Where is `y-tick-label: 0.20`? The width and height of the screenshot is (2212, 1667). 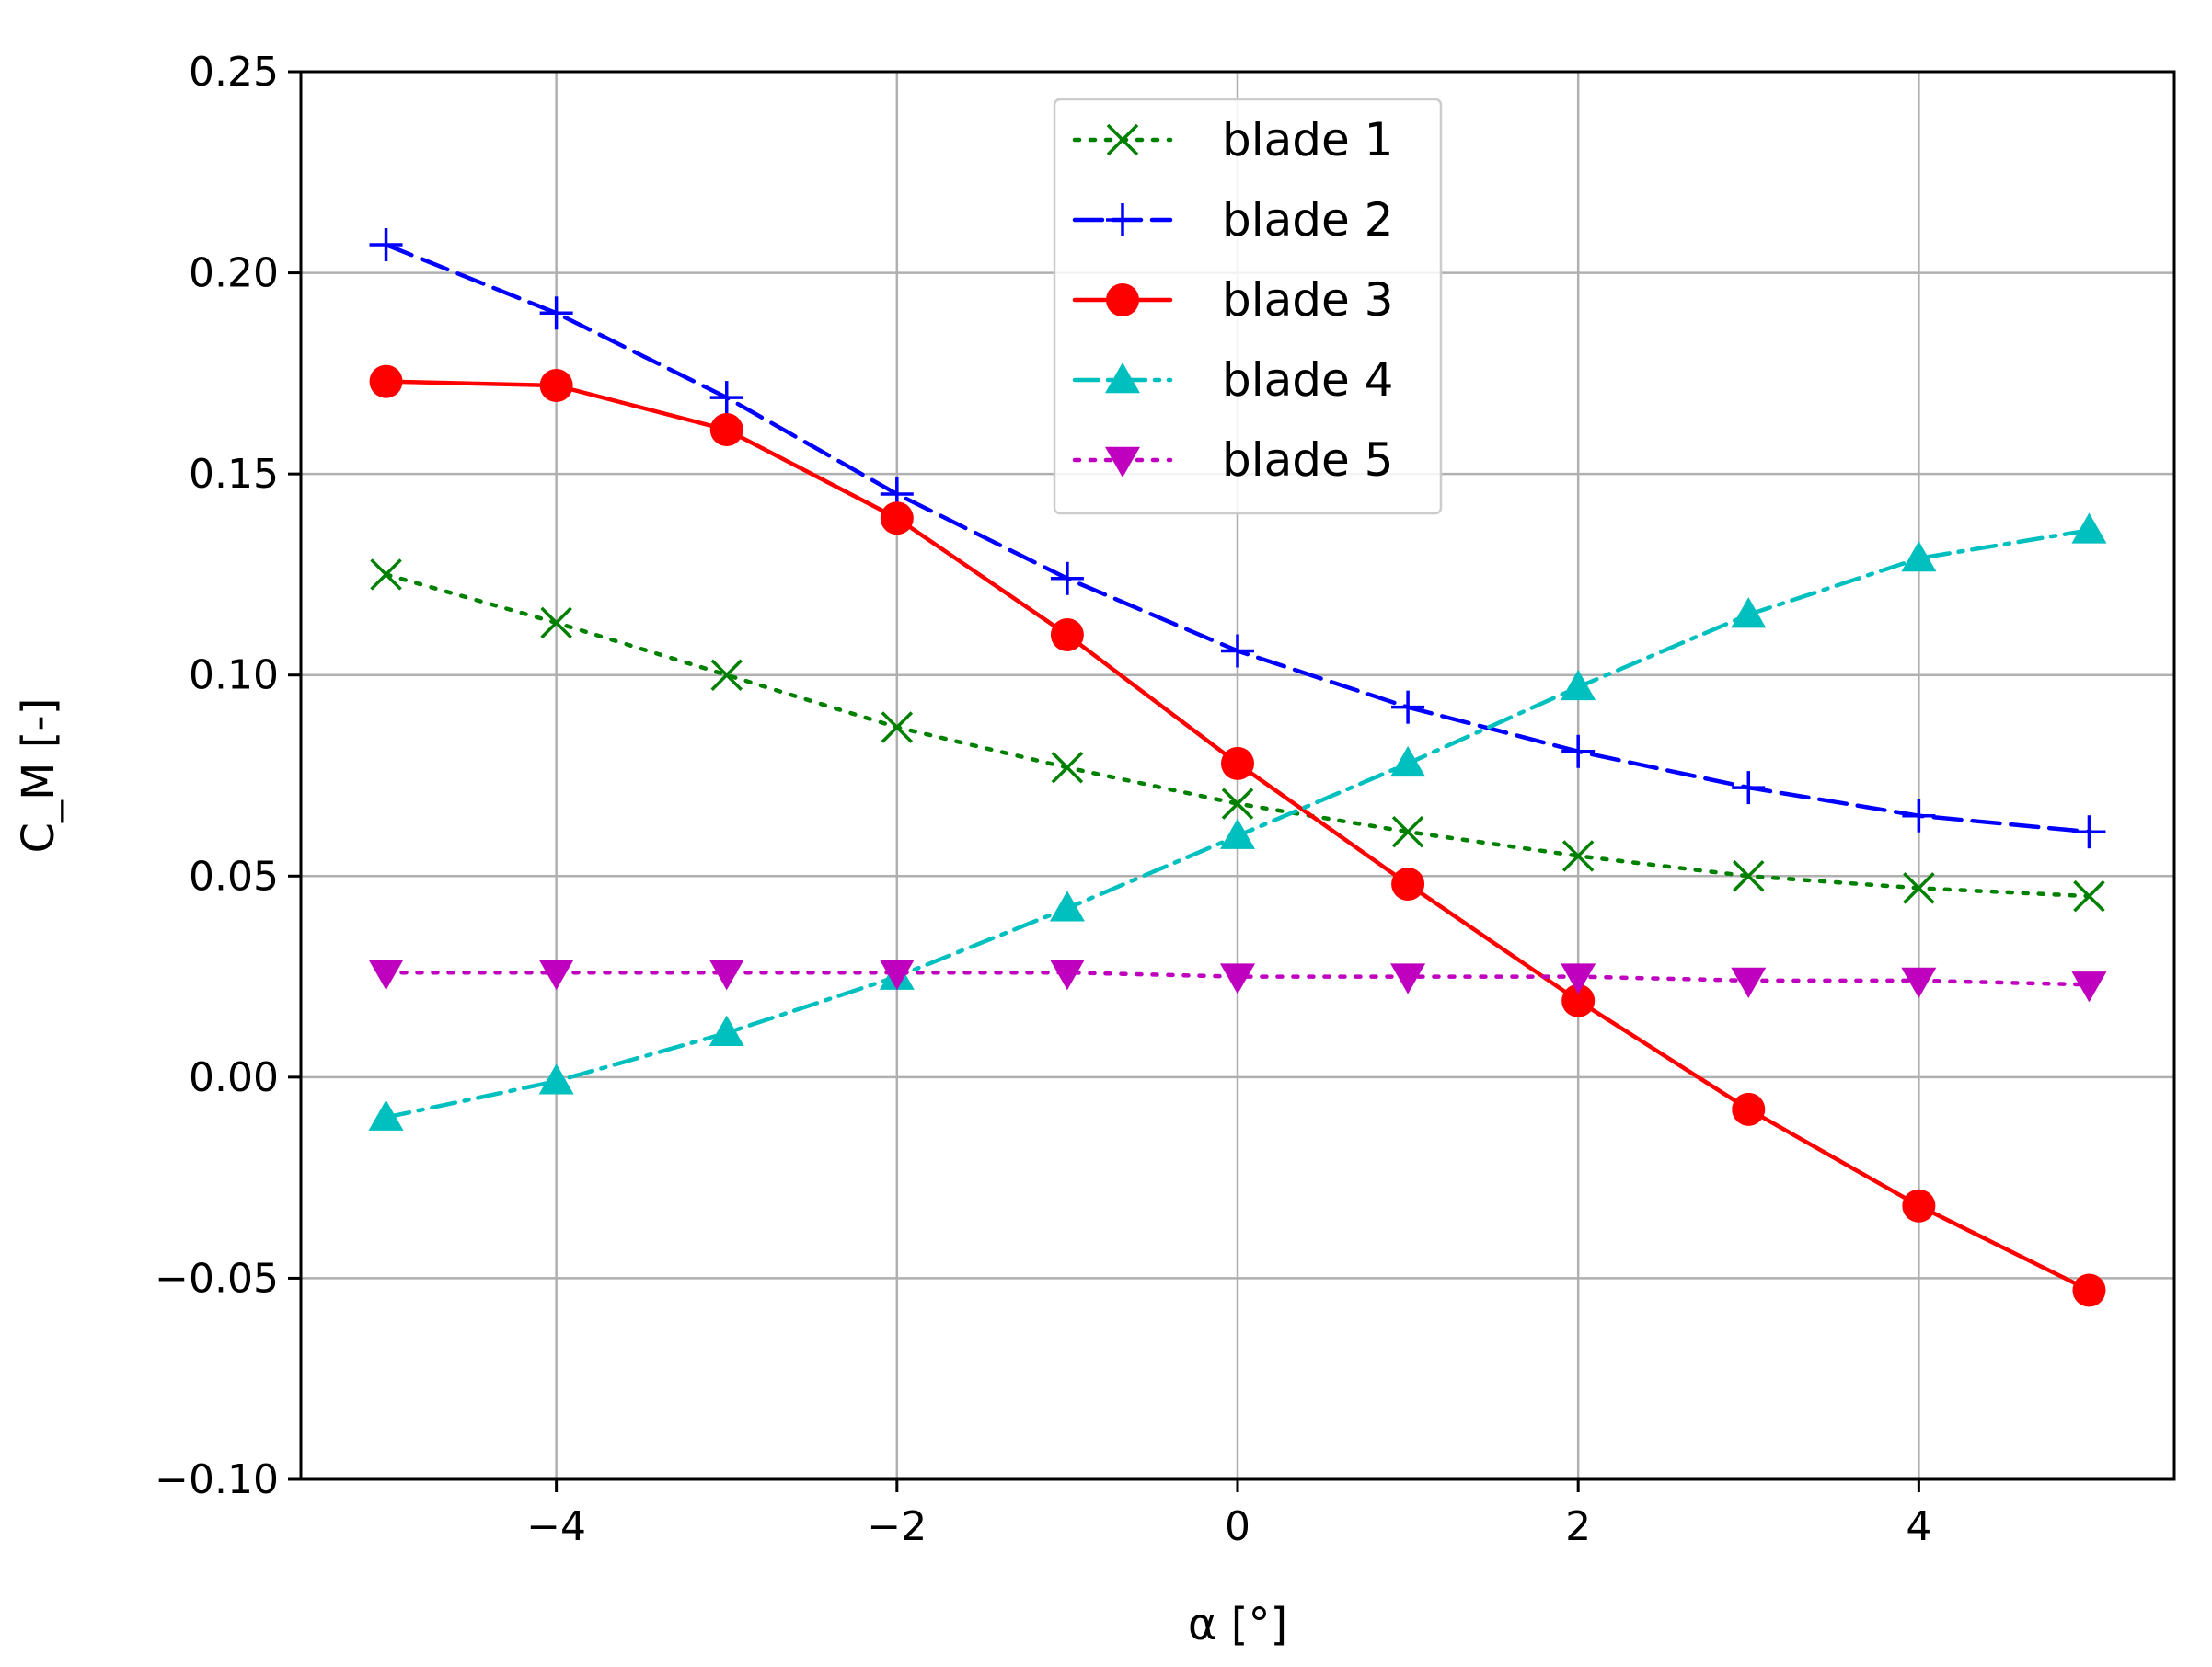
y-tick-label: 0.20 is located at coordinates (234, 273).